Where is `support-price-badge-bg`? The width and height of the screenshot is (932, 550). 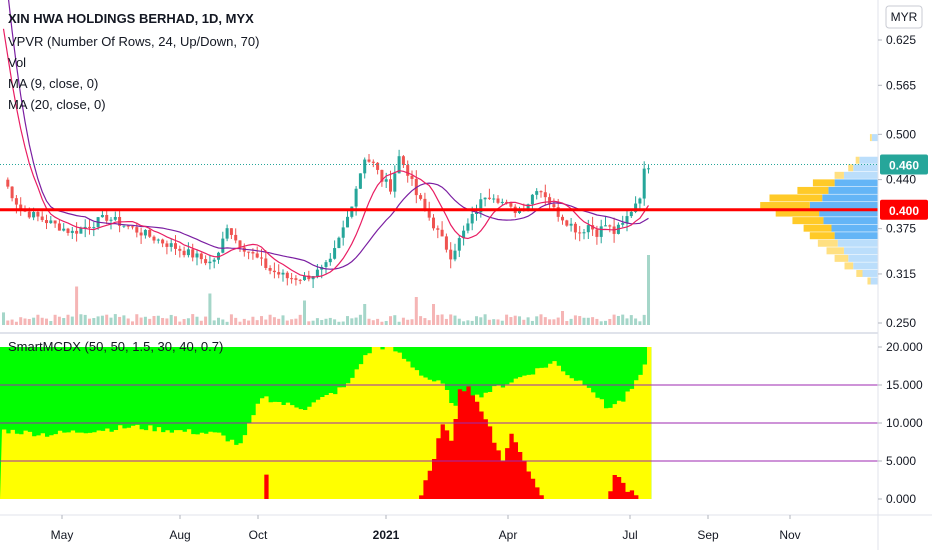
support-price-badge-bg is located at coordinates (904, 209).